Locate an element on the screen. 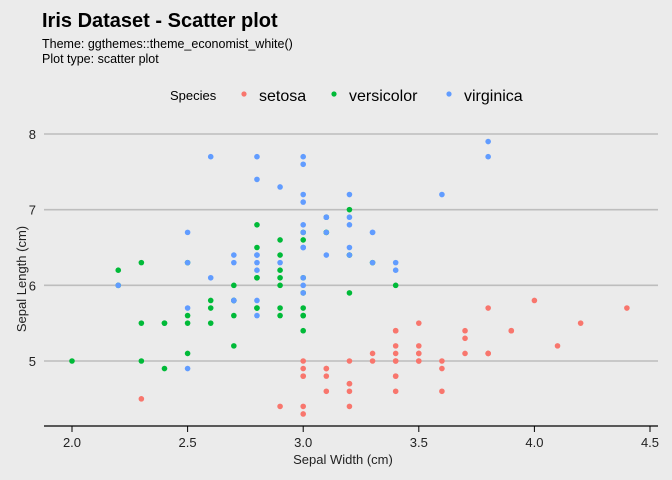 This screenshot has height=480, width=672. x-tick-label-4.5: 4.5 is located at coordinates (650, 442).